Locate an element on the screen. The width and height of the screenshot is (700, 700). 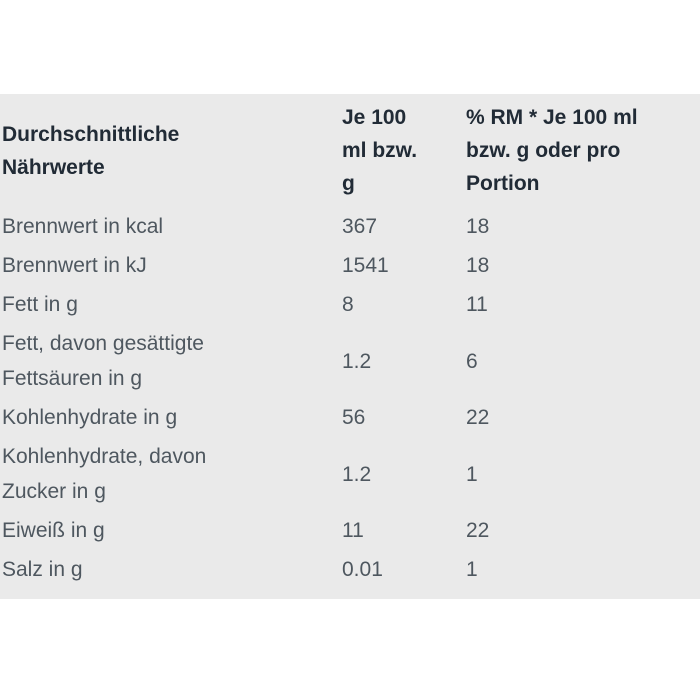
table-row-eiweiss: Eiweiß in g 11 22 is located at coordinates (350, 530).